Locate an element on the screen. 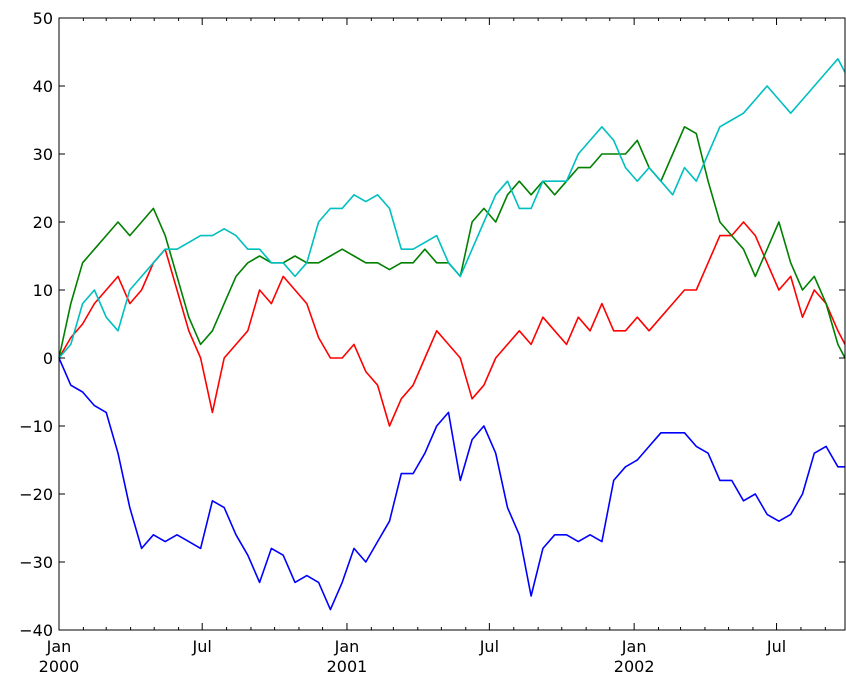  y-tick-label: −10 is located at coordinates (36, 426).